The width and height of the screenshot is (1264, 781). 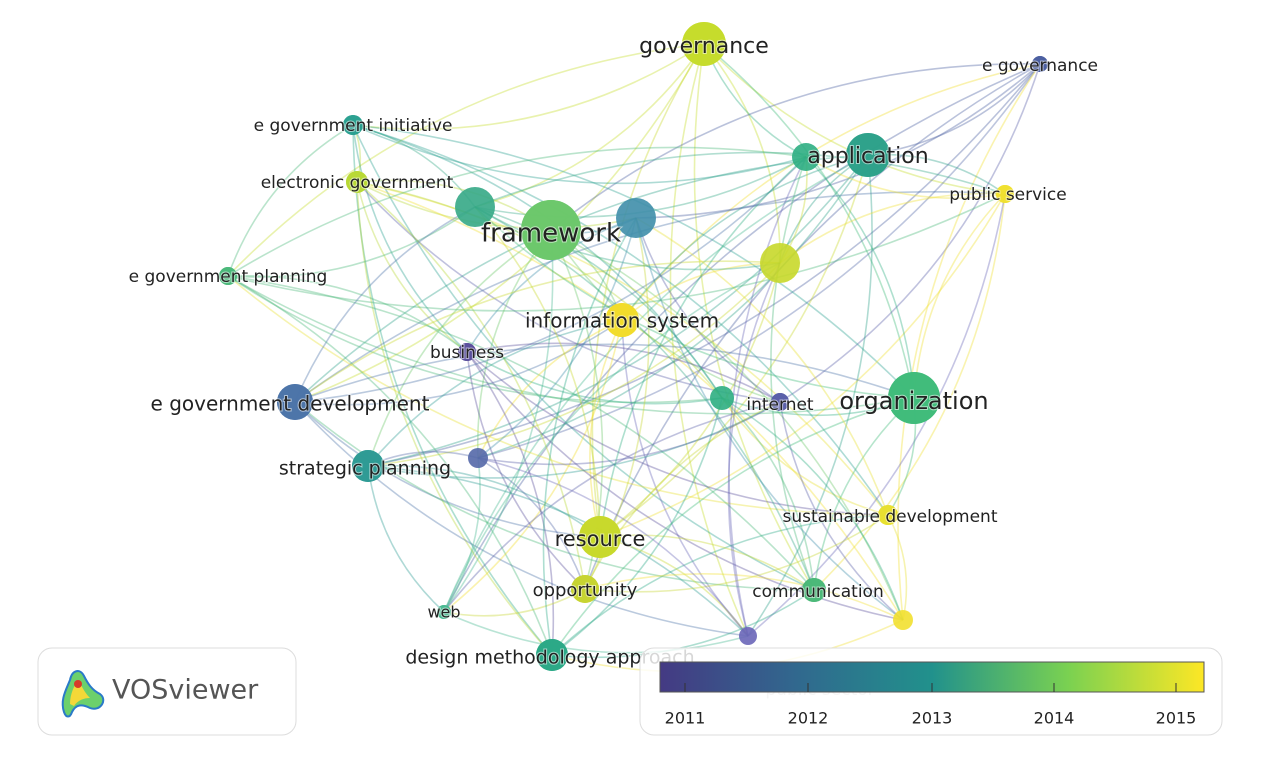 I want to click on logo-icon, so click(x=83, y=694).